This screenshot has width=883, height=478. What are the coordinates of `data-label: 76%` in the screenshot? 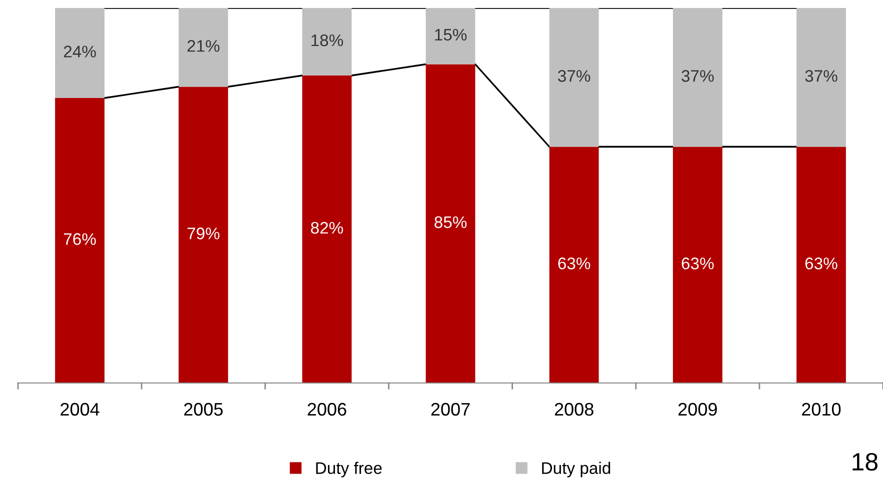 It's located at (80, 239).